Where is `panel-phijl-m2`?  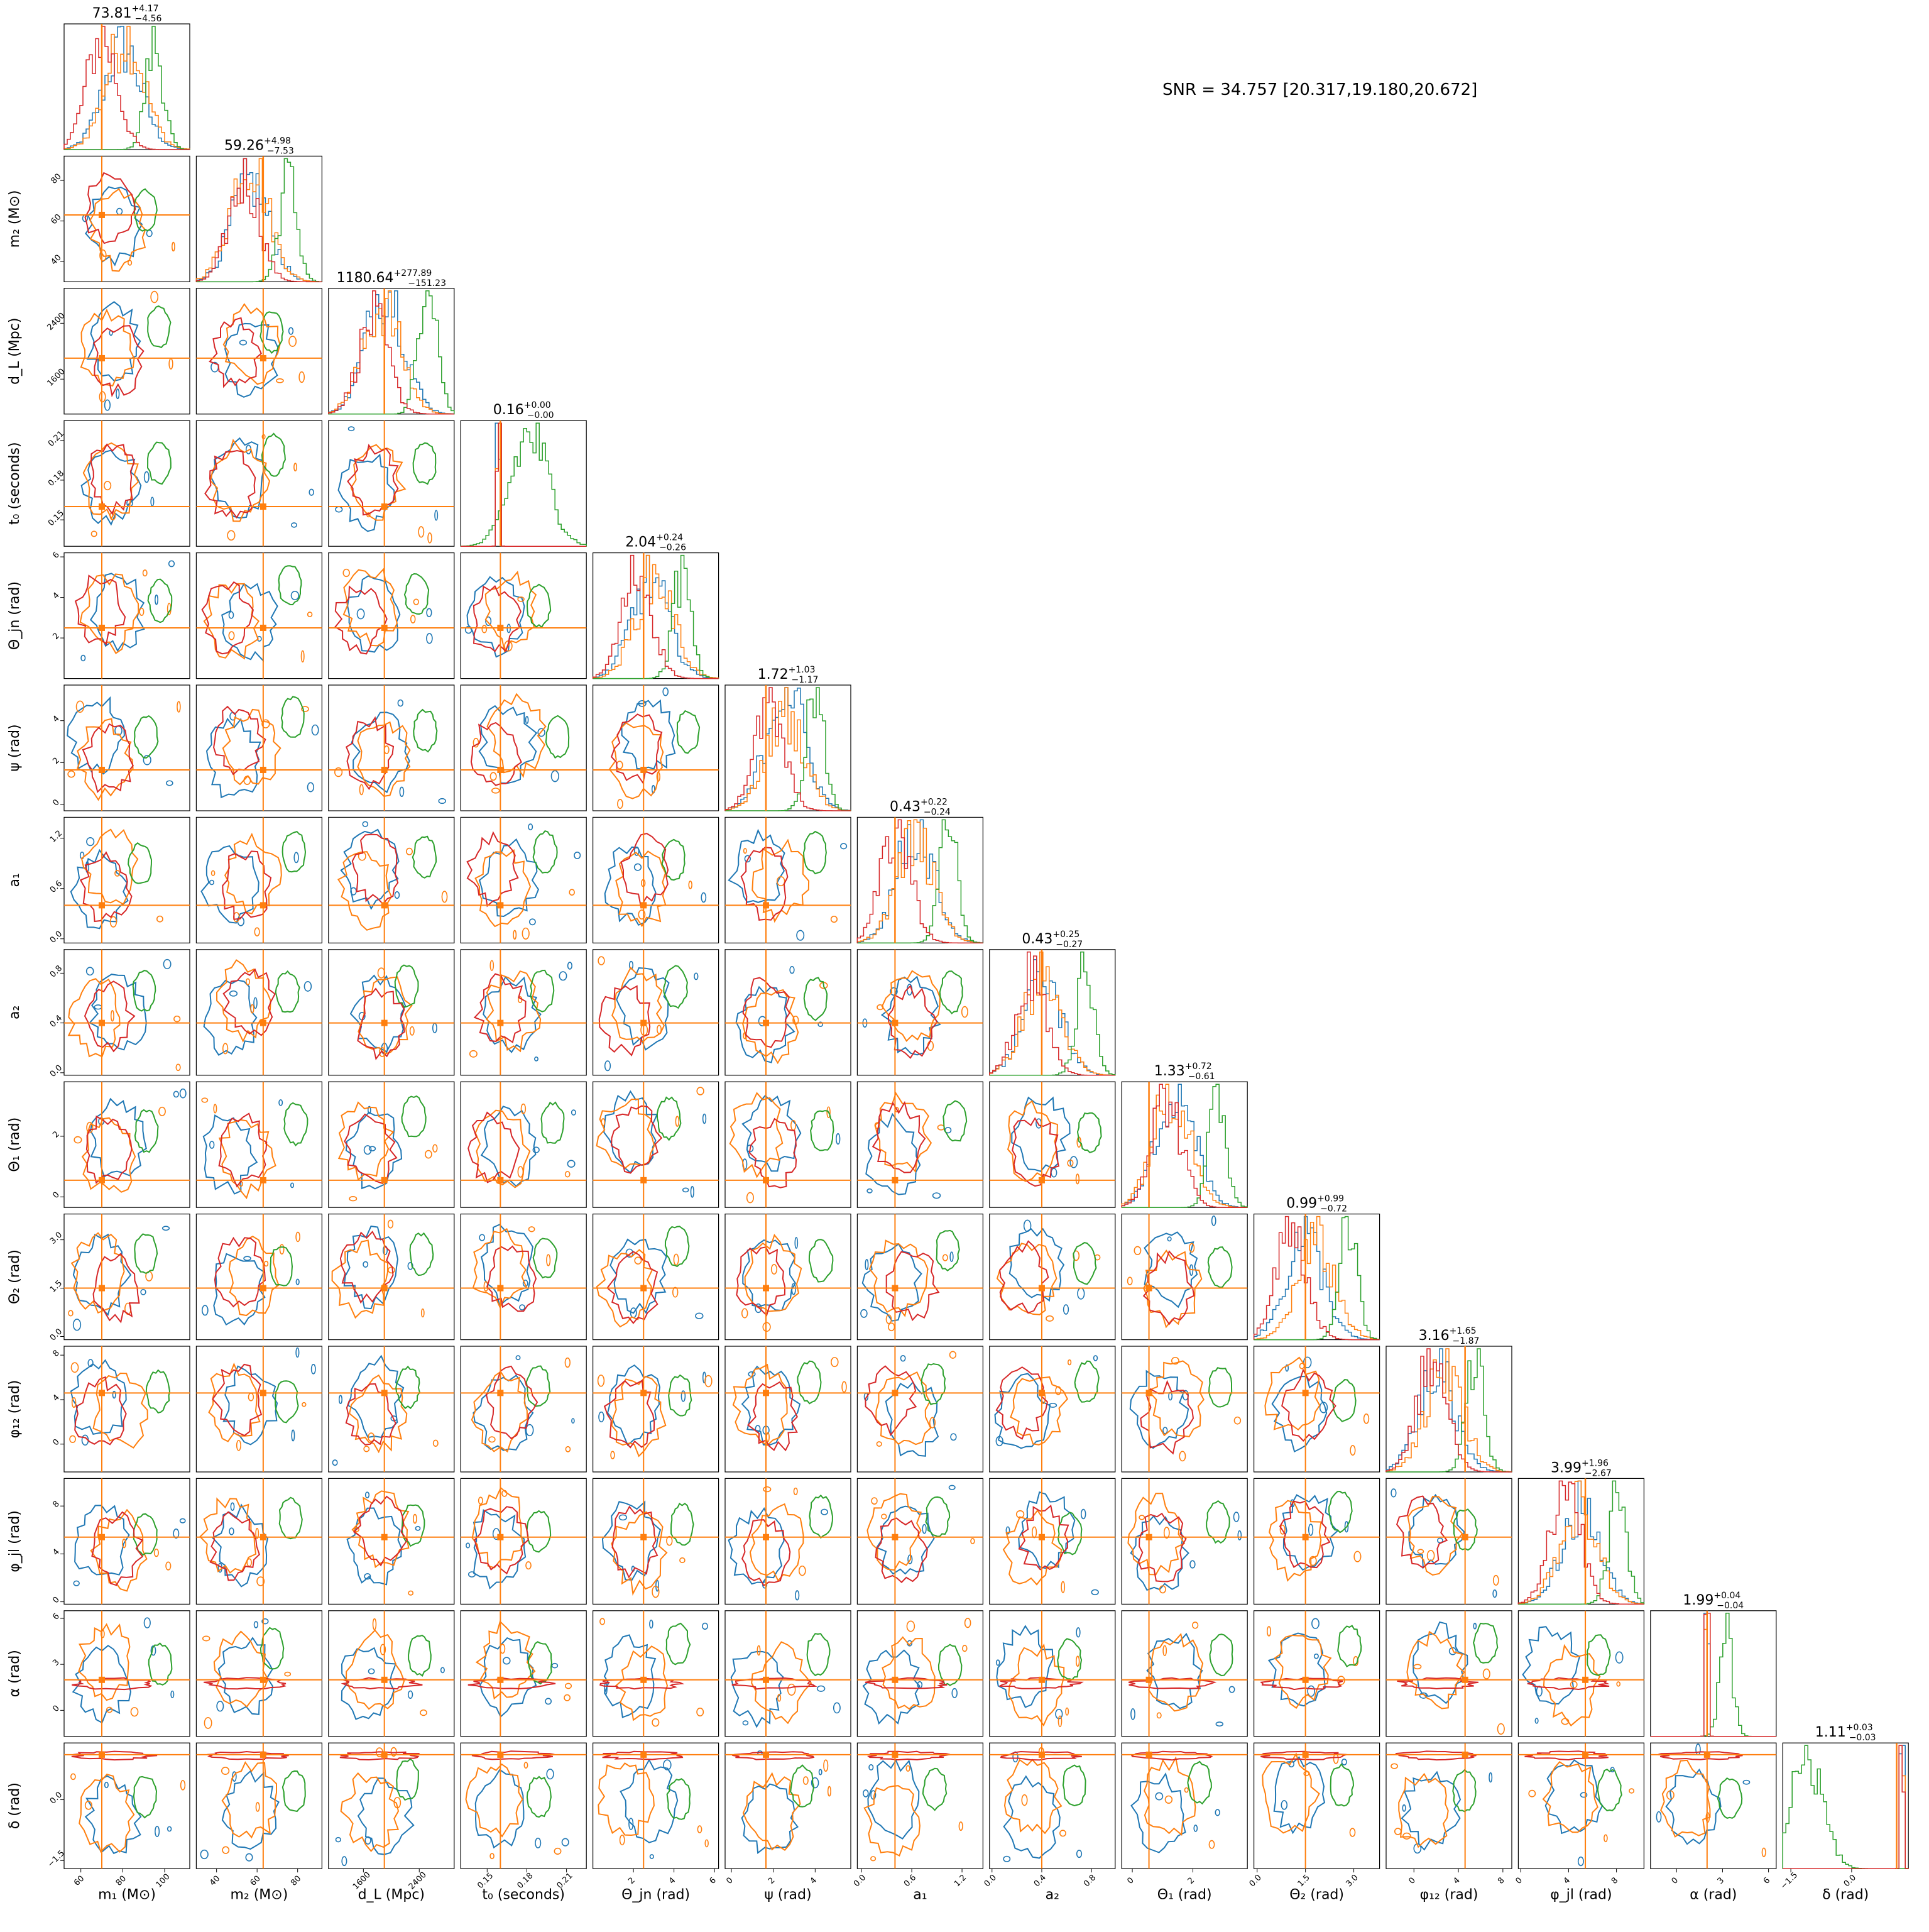
panel-phijl-m2 is located at coordinates (259, 1541).